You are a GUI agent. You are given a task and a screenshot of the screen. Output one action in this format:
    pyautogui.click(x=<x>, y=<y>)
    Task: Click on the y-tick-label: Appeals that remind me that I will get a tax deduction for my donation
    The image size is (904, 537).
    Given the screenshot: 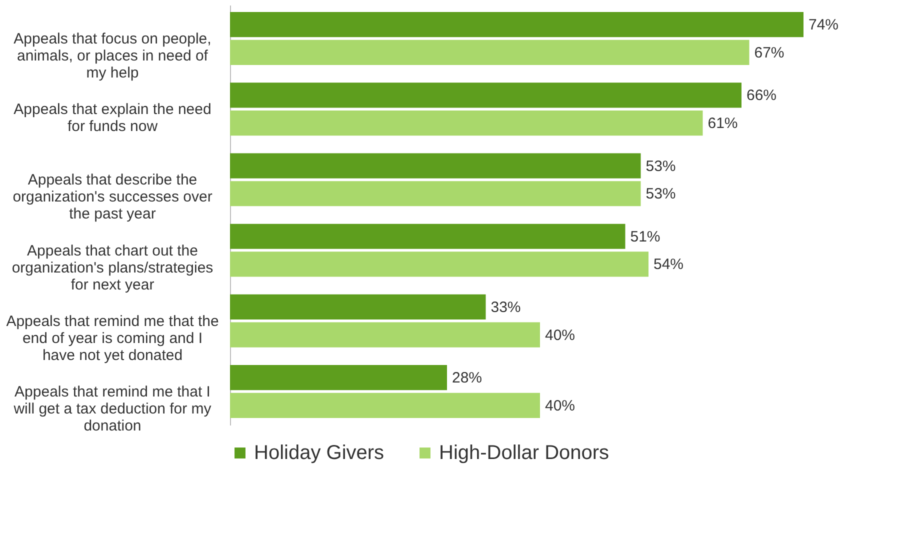 What is the action you would take?
    pyautogui.click(x=112, y=408)
    